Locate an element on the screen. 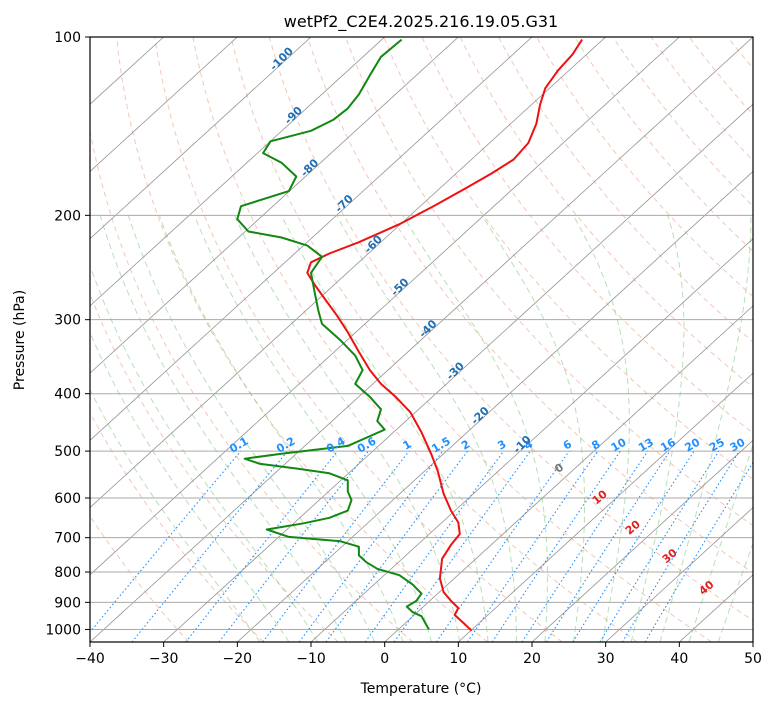  y-tick-label: 1000 is located at coordinates (63, 630).